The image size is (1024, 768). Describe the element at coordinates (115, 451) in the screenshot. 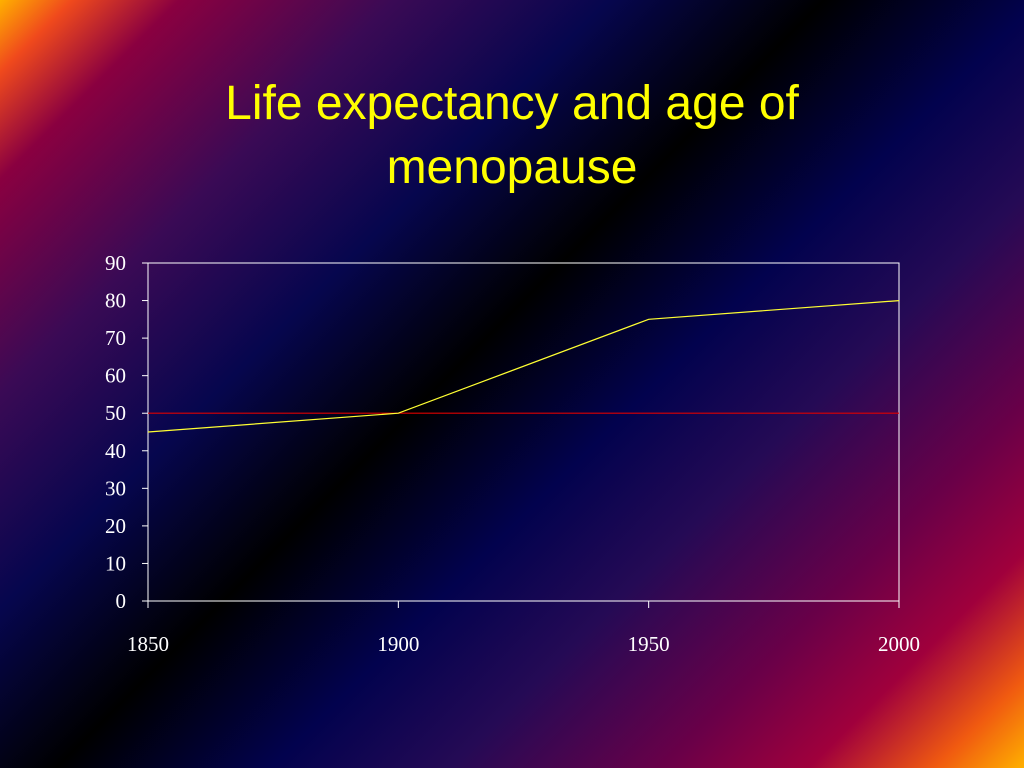

I see `y-tick-label: 40` at that location.